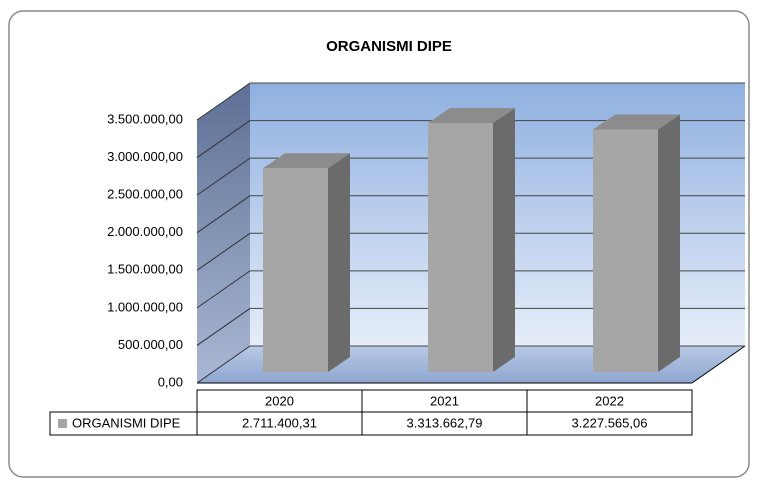 The image size is (759, 490). What do you see at coordinates (279, 422) in the screenshot?
I see `data-label: 2.711.400,31` at bounding box center [279, 422].